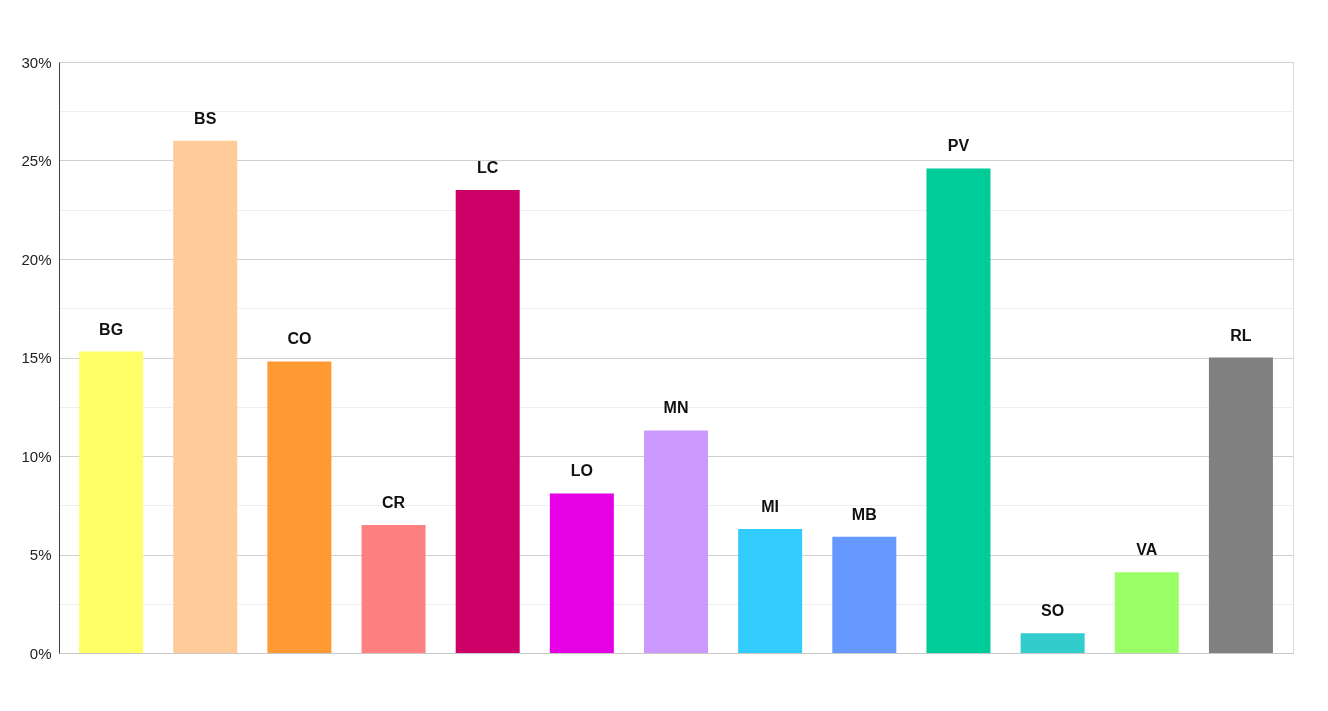 The height and width of the screenshot is (711, 1328). What do you see at coordinates (36, 259) in the screenshot?
I see `y-tick-label: 20%` at bounding box center [36, 259].